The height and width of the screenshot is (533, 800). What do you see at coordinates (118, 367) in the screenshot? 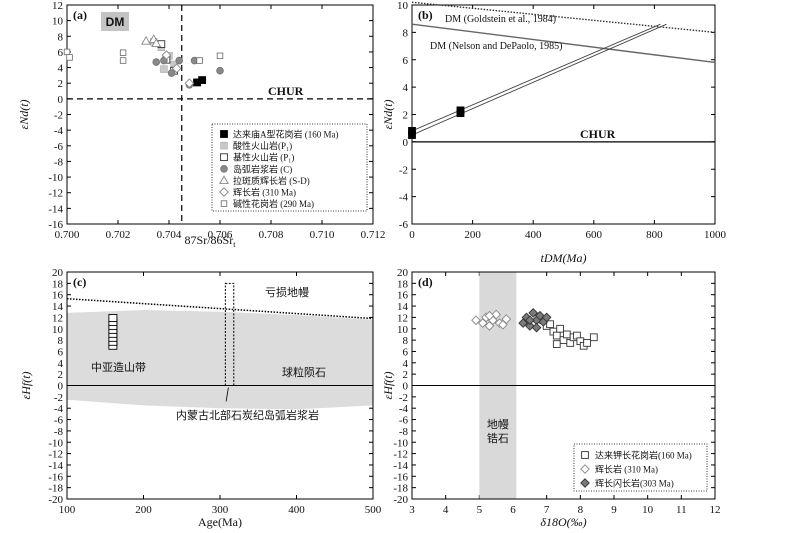
I see `caob-label: 中亚造山带` at bounding box center [118, 367].